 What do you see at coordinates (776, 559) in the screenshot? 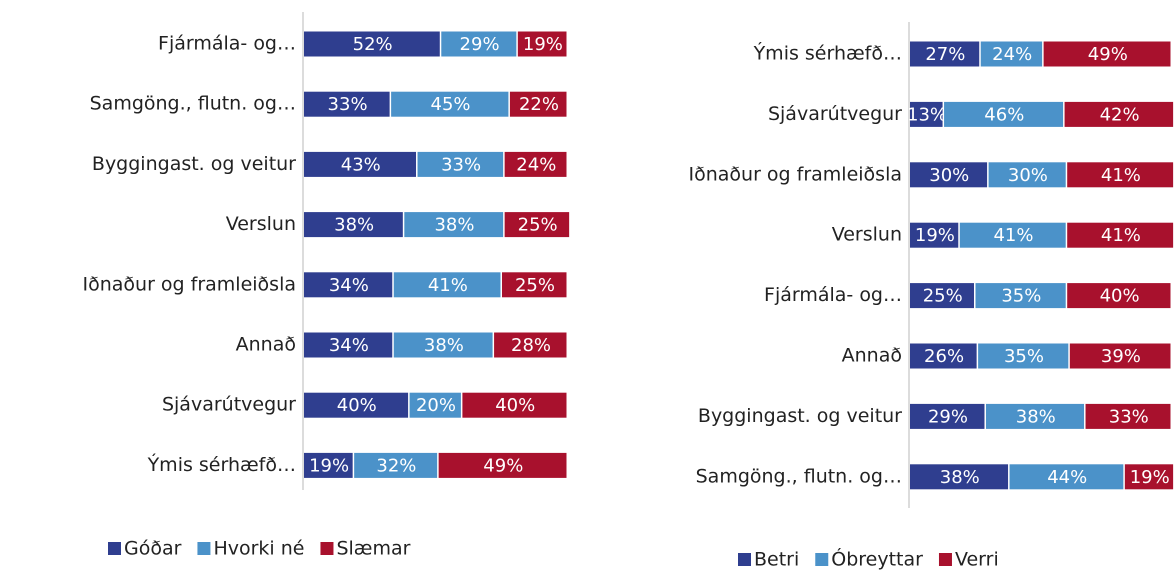
I see `legend-label: Betri` at bounding box center [776, 559].